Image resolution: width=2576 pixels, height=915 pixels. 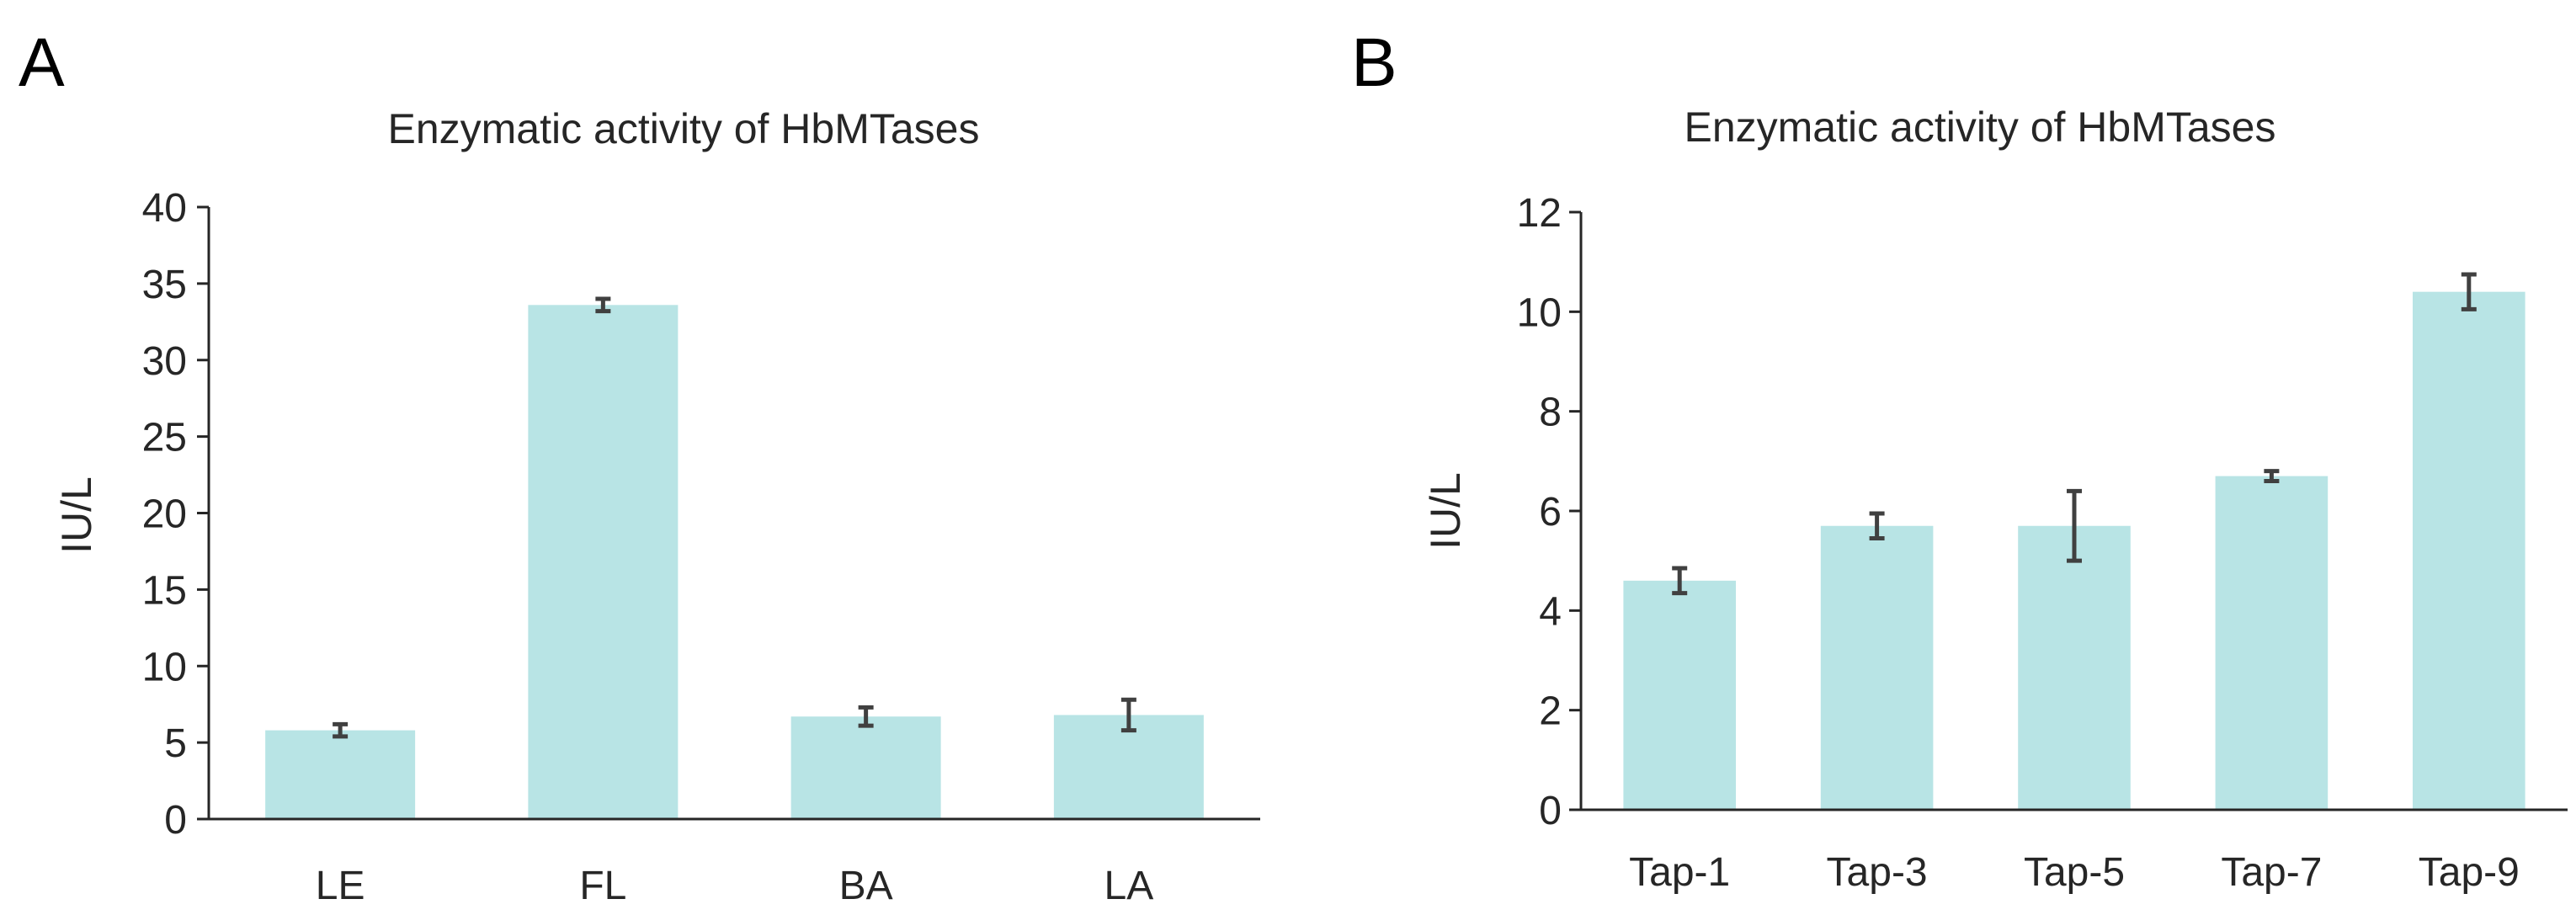 I want to click on panel-b-y-tick-label-2: 4, so click(x=1551, y=612).